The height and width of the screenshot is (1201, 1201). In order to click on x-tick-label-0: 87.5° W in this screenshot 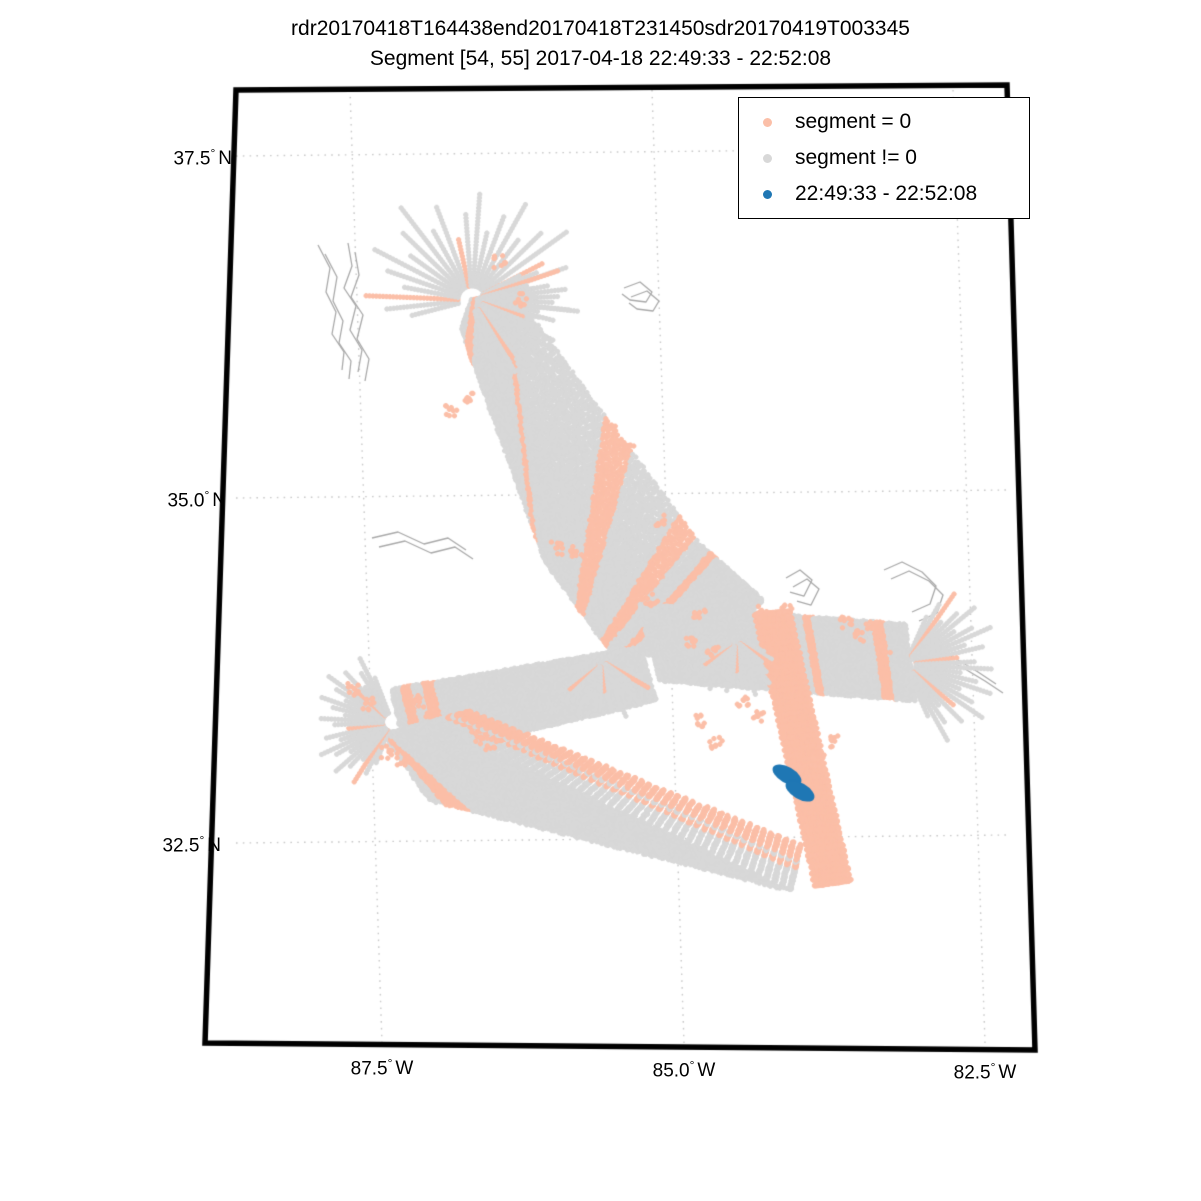, I will do `click(382, 1068)`.